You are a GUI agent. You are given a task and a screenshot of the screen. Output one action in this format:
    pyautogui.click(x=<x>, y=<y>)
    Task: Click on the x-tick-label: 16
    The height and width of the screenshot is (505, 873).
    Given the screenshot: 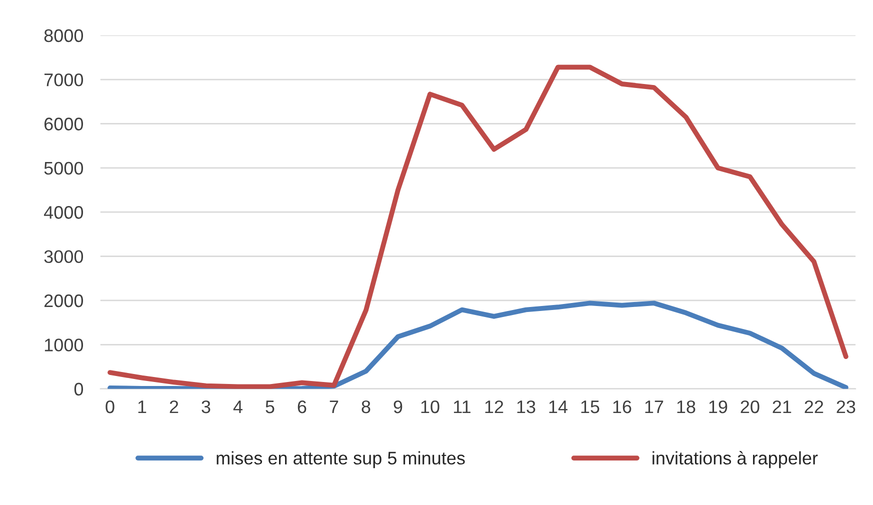 What is the action you would take?
    pyautogui.click(x=622, y=407)
    